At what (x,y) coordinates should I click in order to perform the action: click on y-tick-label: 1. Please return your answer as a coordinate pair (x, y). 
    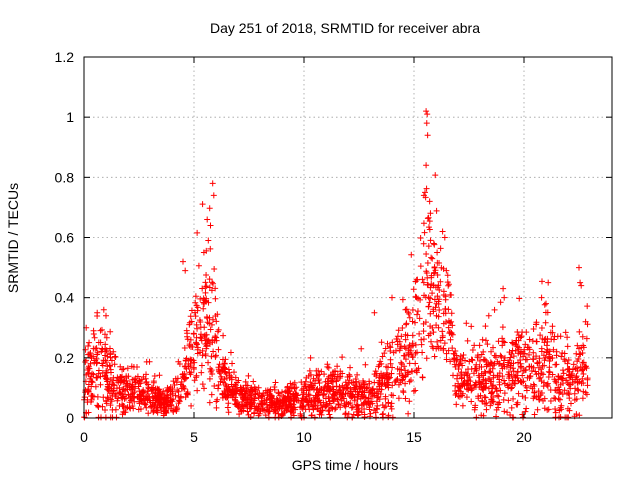
    Looking at the image, I should click on (70, 117).